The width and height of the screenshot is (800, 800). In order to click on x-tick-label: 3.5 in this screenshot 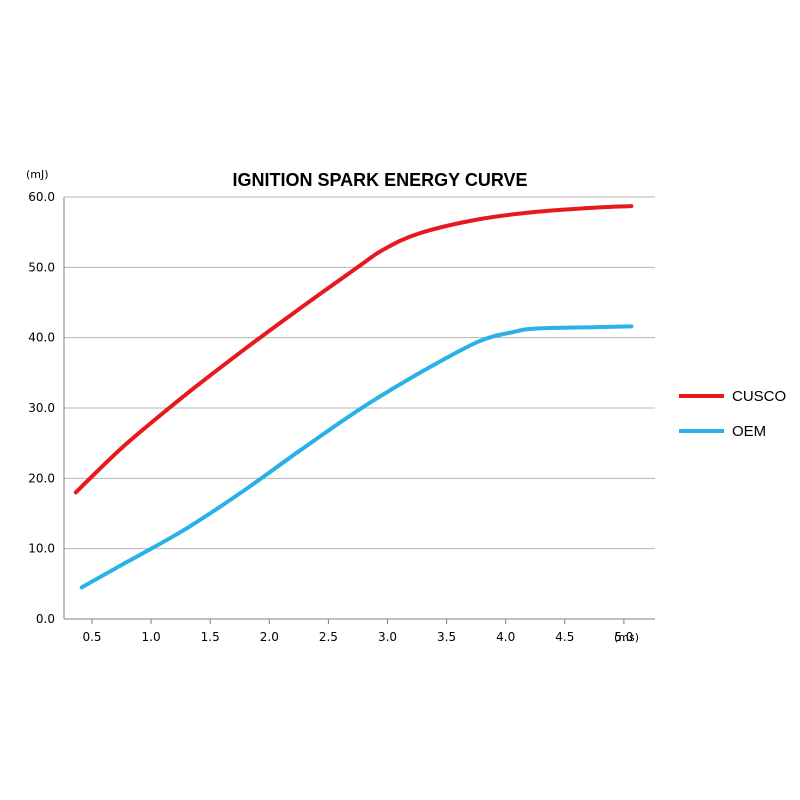, I will do `click(446, 637)`.